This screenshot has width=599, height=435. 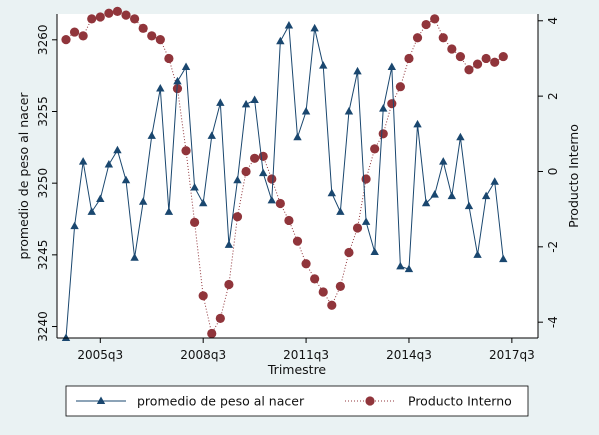 I want to click on y-left-axis-title: promedio de peso al nacer, so click(x=23, y=176).